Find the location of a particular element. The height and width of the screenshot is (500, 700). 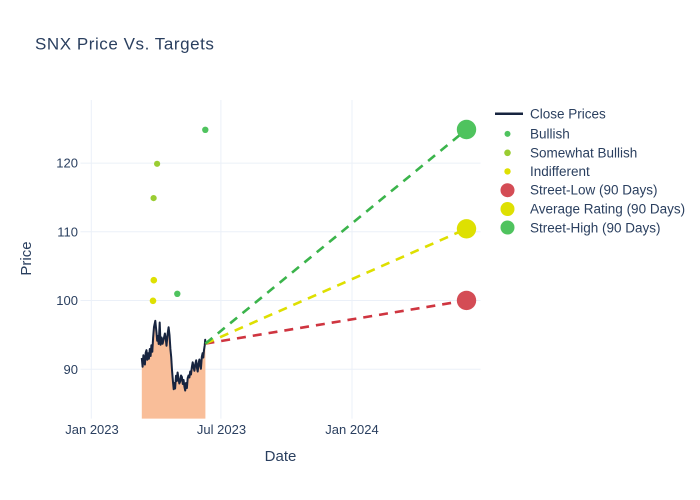

svg-text: Somewhat Bullish is located at coordinates (583, 152).